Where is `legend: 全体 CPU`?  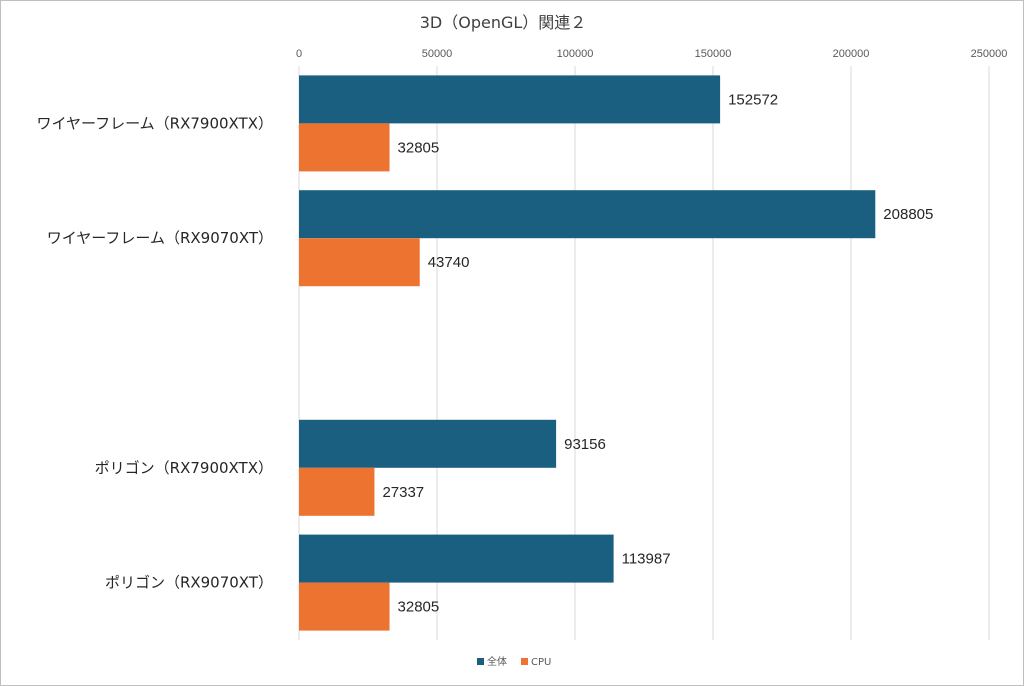 legend: 全体 CPU is located at coordinates (514, 661).